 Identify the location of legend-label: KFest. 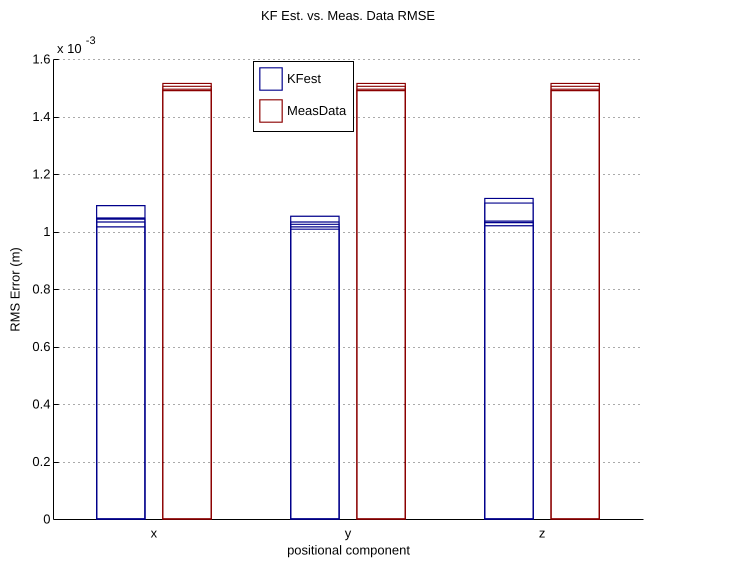
(304, 78).